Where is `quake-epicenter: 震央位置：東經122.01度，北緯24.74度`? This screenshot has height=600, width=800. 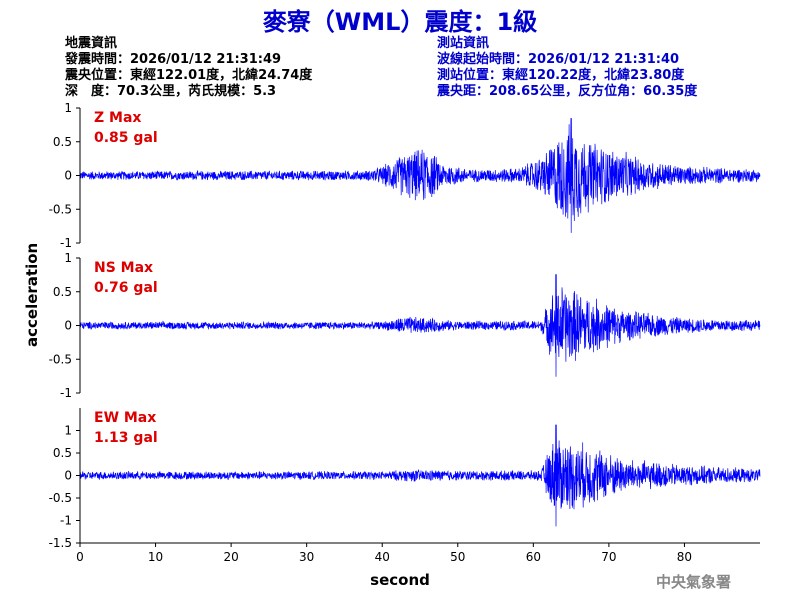
quake-epicenter: 震央位置：東經122.01度，北緯24.74度 is located at coordinates (189, 75).